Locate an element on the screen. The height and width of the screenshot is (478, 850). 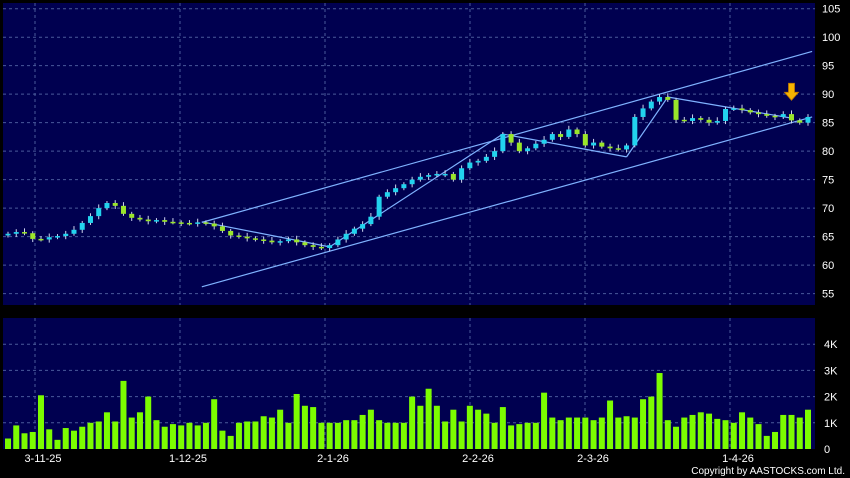
x-tick-label: 3-11-25 is located at coordinates (42, 459).